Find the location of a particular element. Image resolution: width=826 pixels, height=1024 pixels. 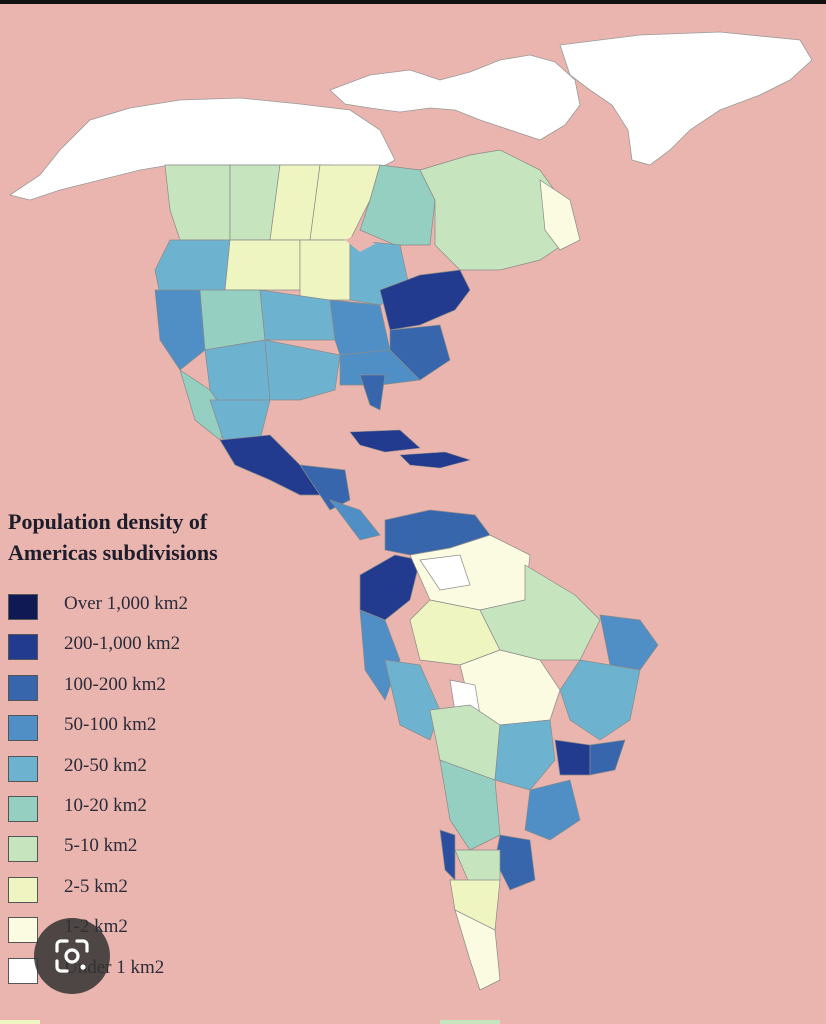

greenland is located at coordinates (686, 98).